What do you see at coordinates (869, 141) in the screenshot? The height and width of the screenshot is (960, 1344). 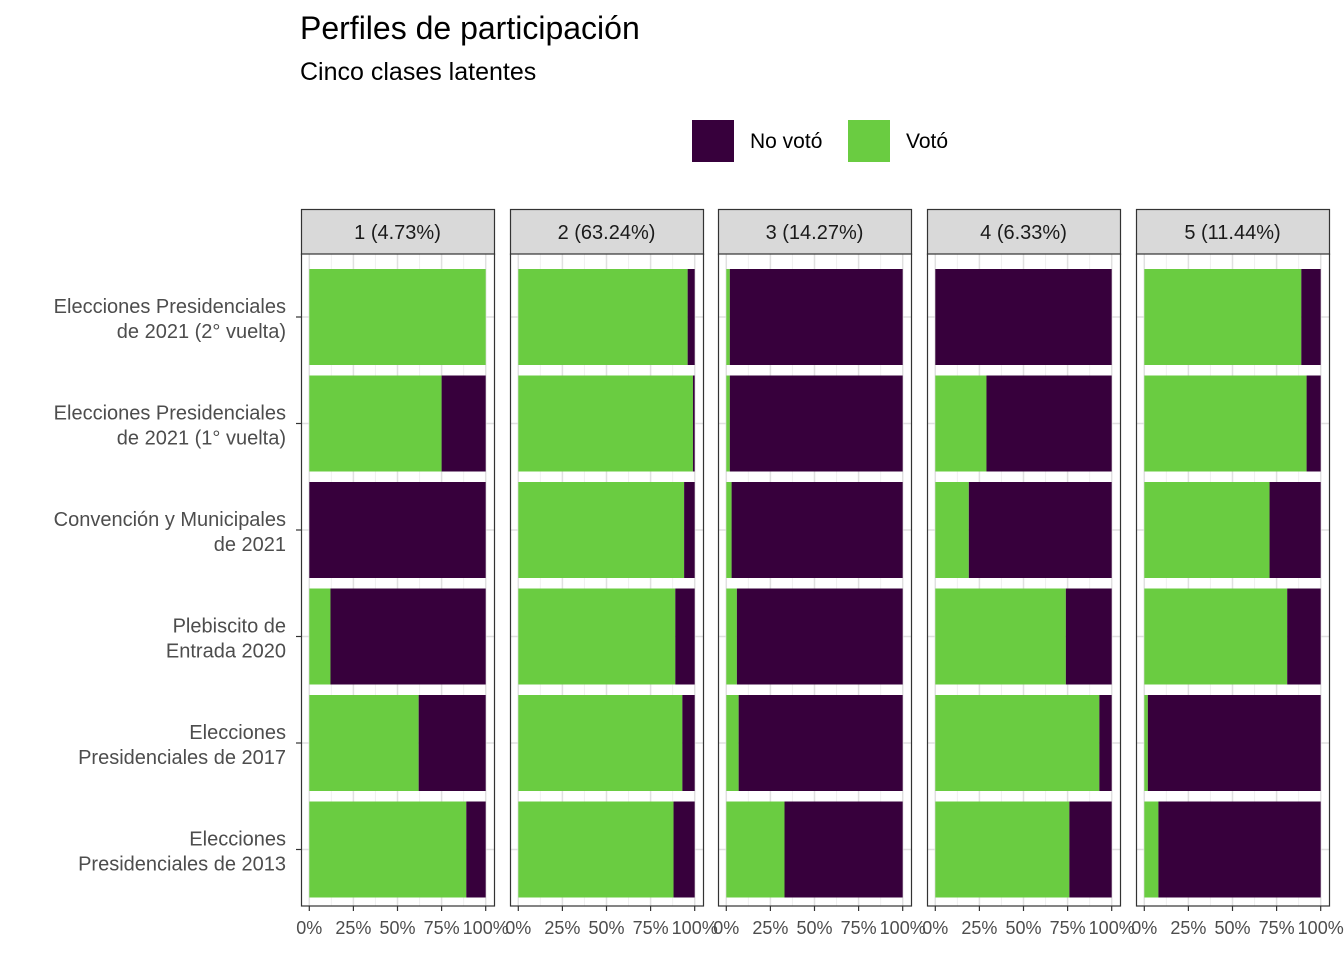 I see `legend-key-voto` at bounding box center [869, 141].